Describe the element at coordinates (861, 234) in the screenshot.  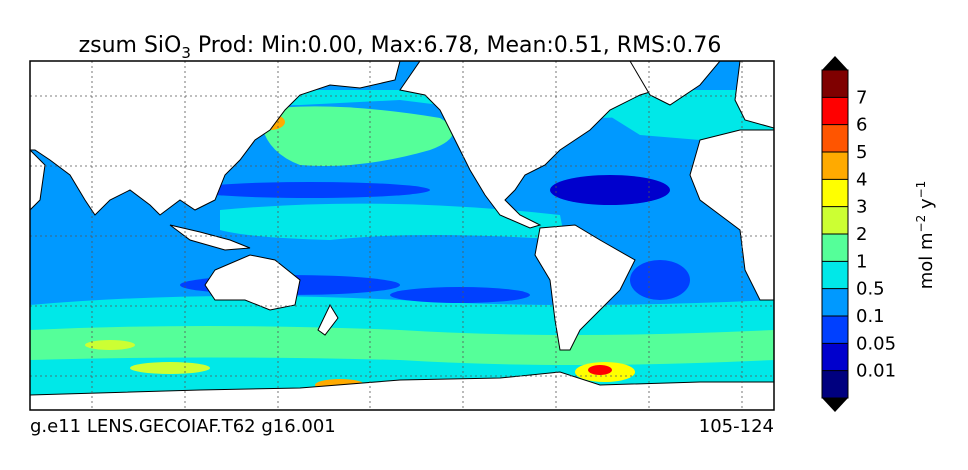
I see `colorbar-tick-label: 2` at that location.